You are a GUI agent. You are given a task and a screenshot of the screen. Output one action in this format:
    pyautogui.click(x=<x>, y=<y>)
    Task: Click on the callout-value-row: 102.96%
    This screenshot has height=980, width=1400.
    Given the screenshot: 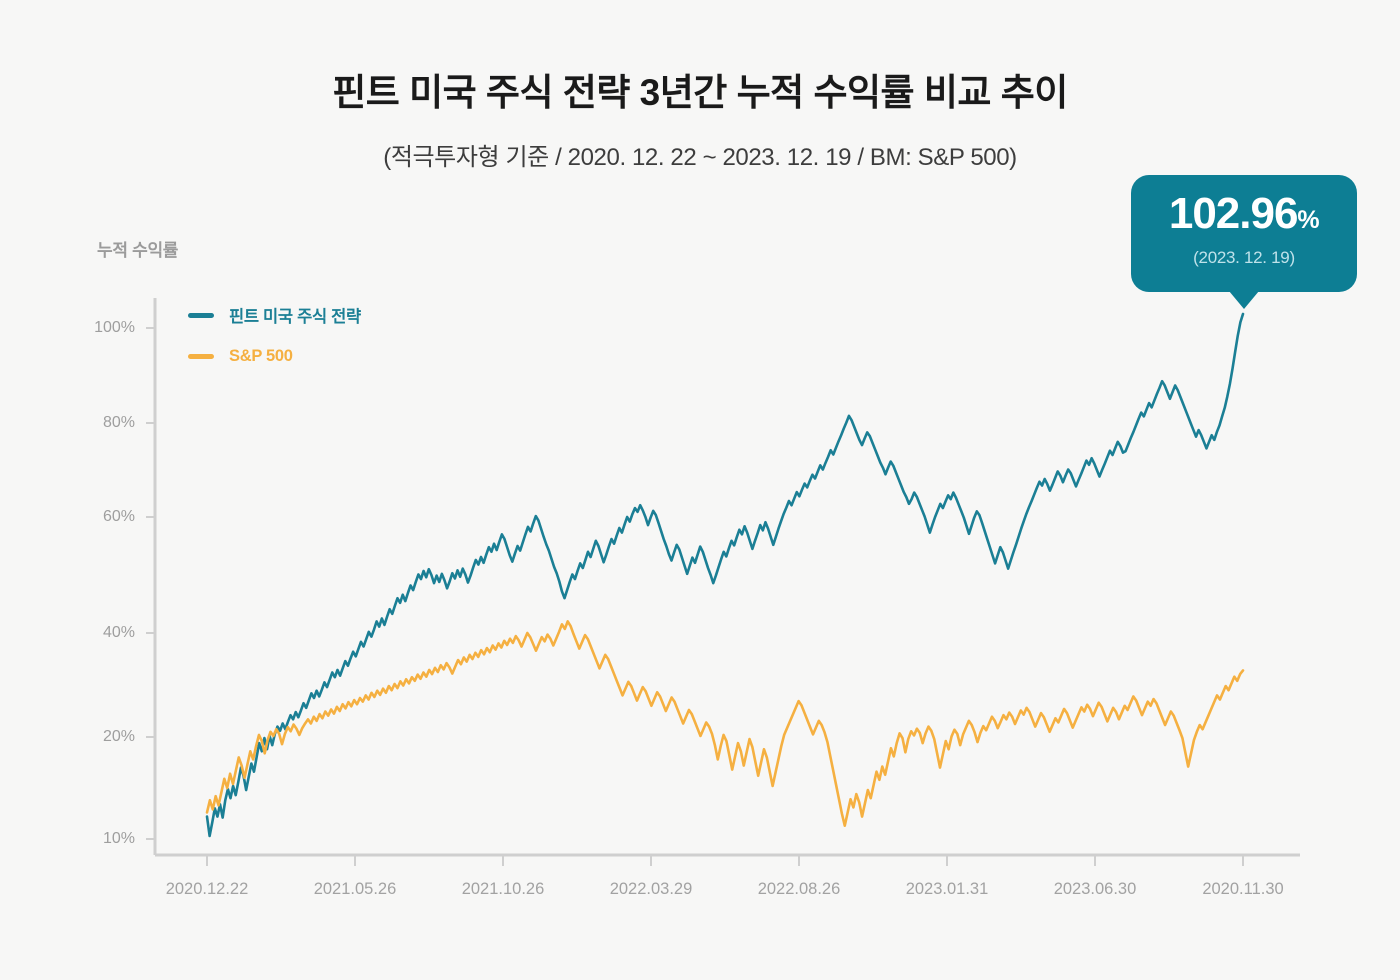 What is the action you would take?
    pyautogui.click(x=1244, y=214)
    